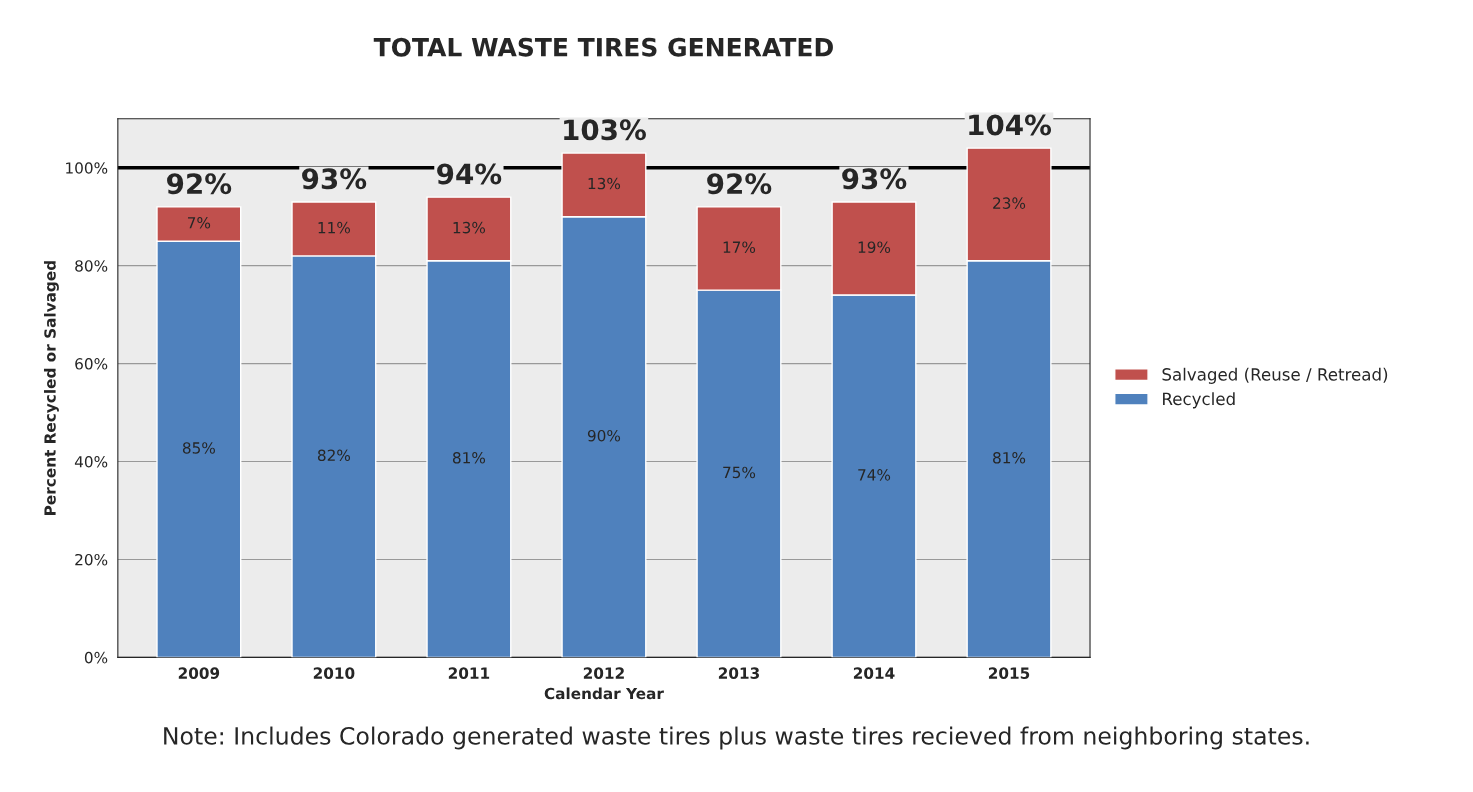 This screenshot has width=1473, height=792. Describe the element at coordinates (739, 247) in the screenshot. I see `data-label: 17%` at that location.